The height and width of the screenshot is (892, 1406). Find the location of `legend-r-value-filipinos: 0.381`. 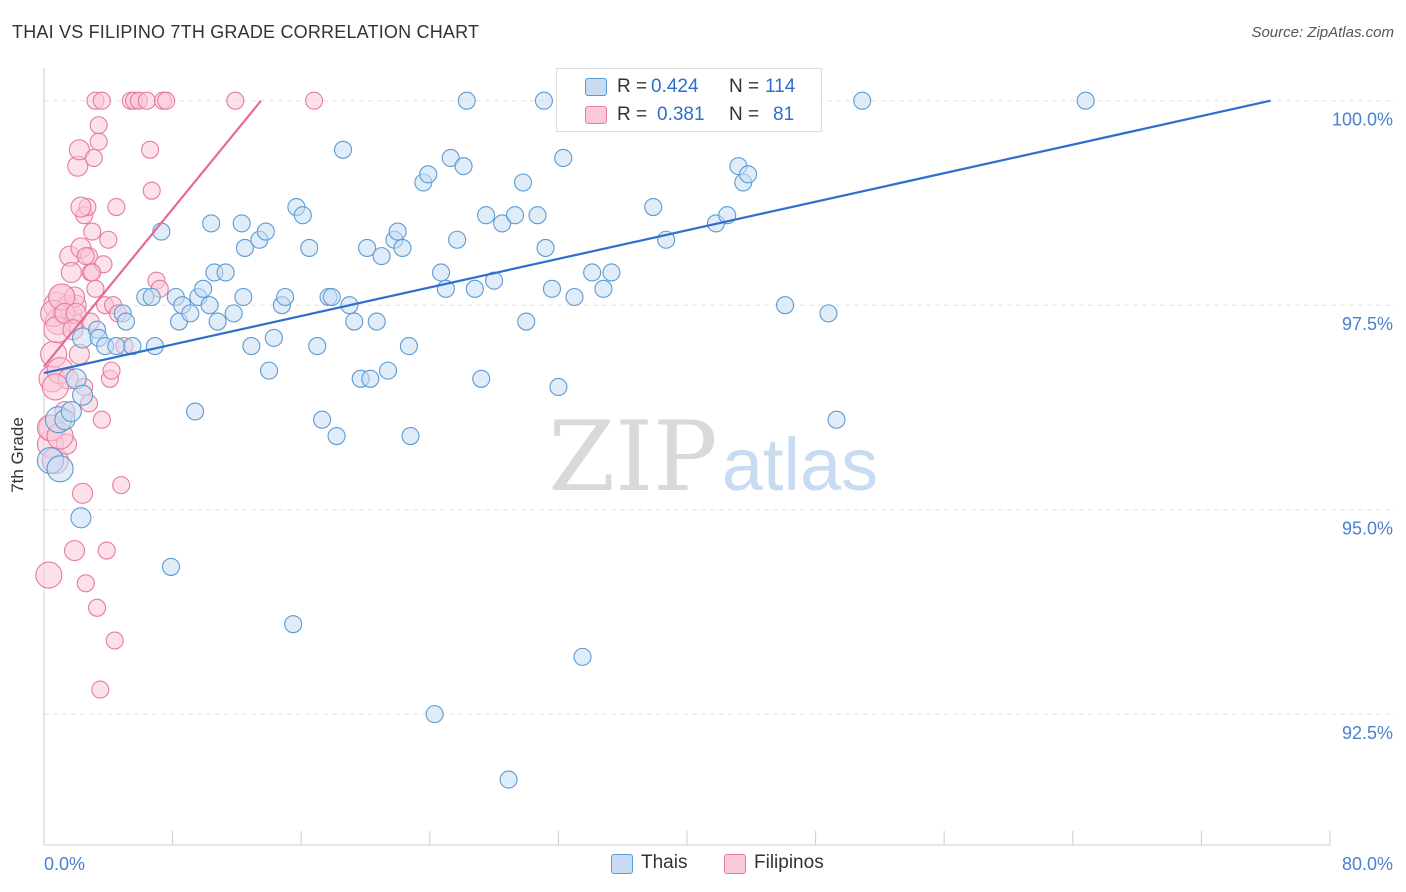

legend-r-value-filipinos: 0.381 is located at coordinates (681, 114).